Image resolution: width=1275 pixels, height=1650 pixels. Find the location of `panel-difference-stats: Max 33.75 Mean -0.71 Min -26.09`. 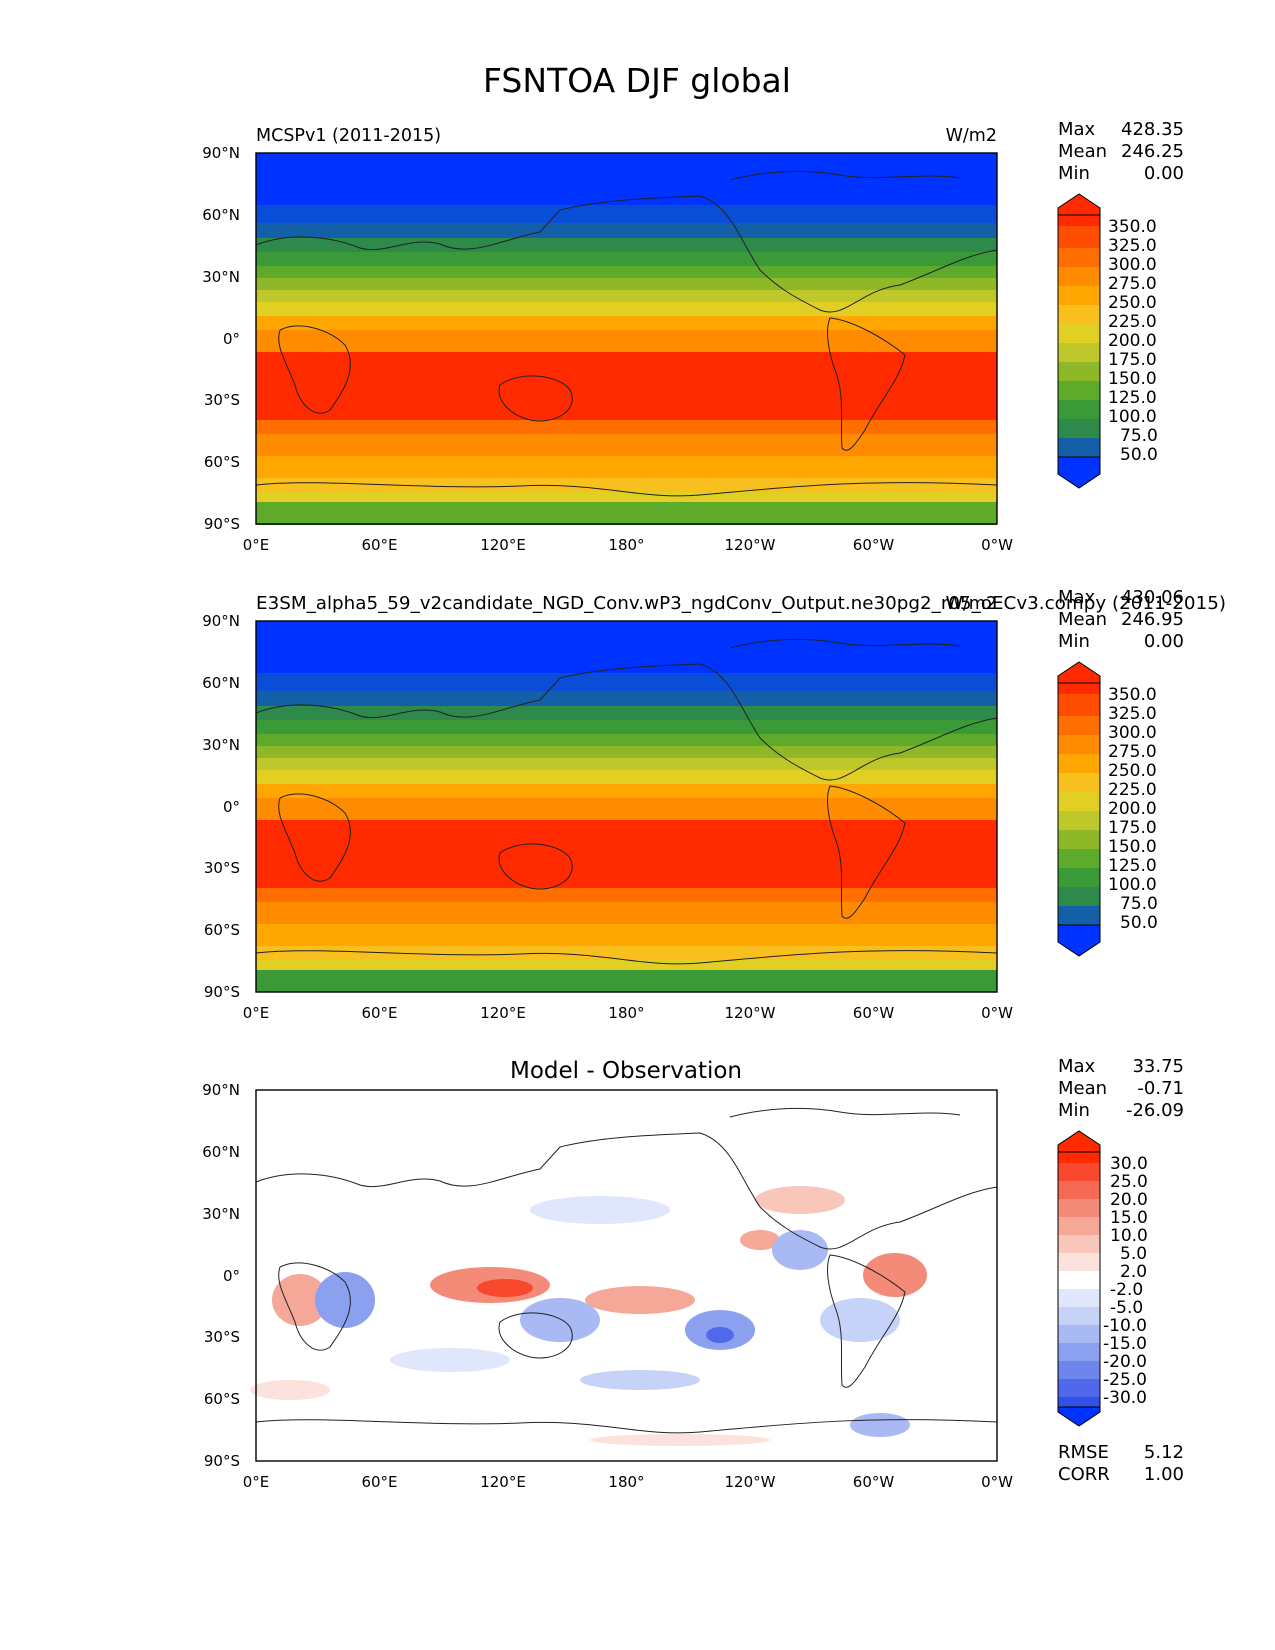

panel-difference-stats: Max 33.75 Mean -0.71 Min -26.09 is located at coordinates (1121, 1088).